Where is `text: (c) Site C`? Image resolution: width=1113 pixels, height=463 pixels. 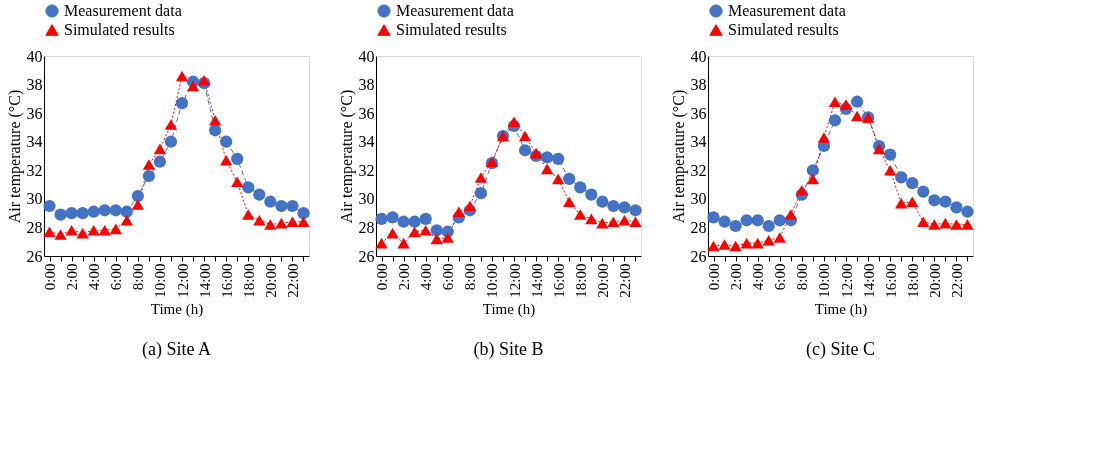 text: (c) Site C is located at coordinates (840, 350).